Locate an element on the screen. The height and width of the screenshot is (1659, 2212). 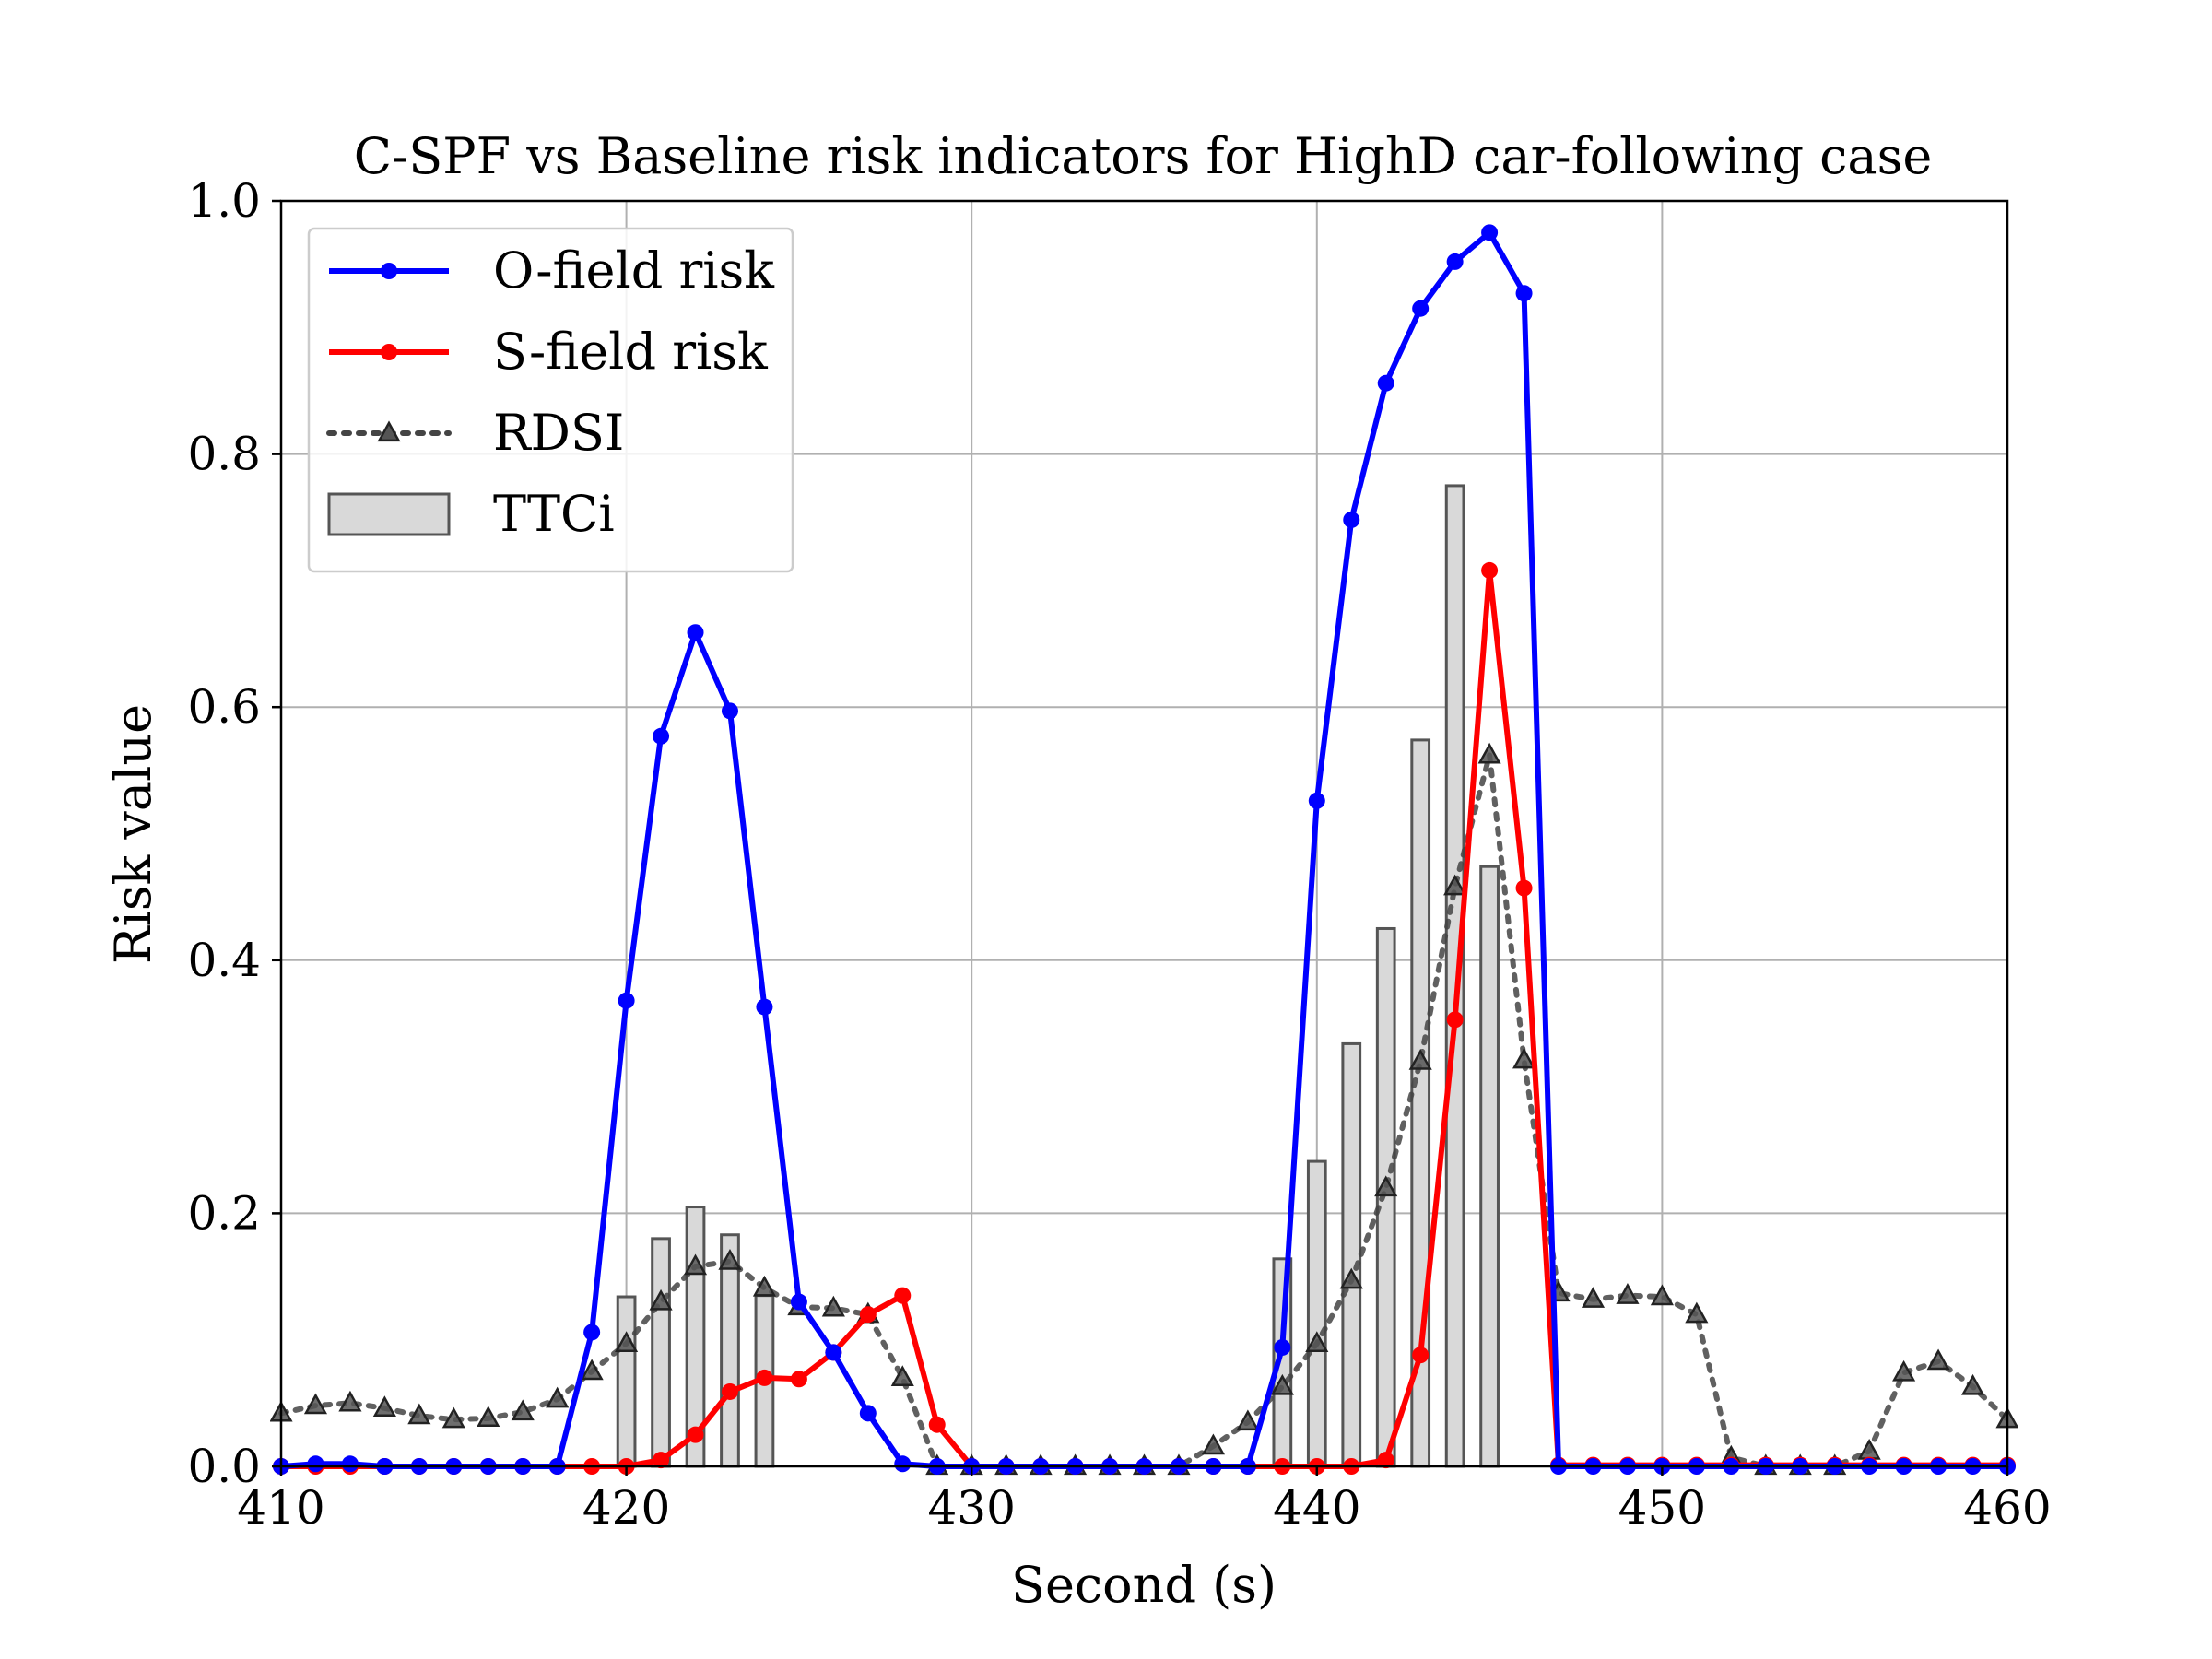
x-axis-label: Second (s) is located at coordinates (1144, 1585).